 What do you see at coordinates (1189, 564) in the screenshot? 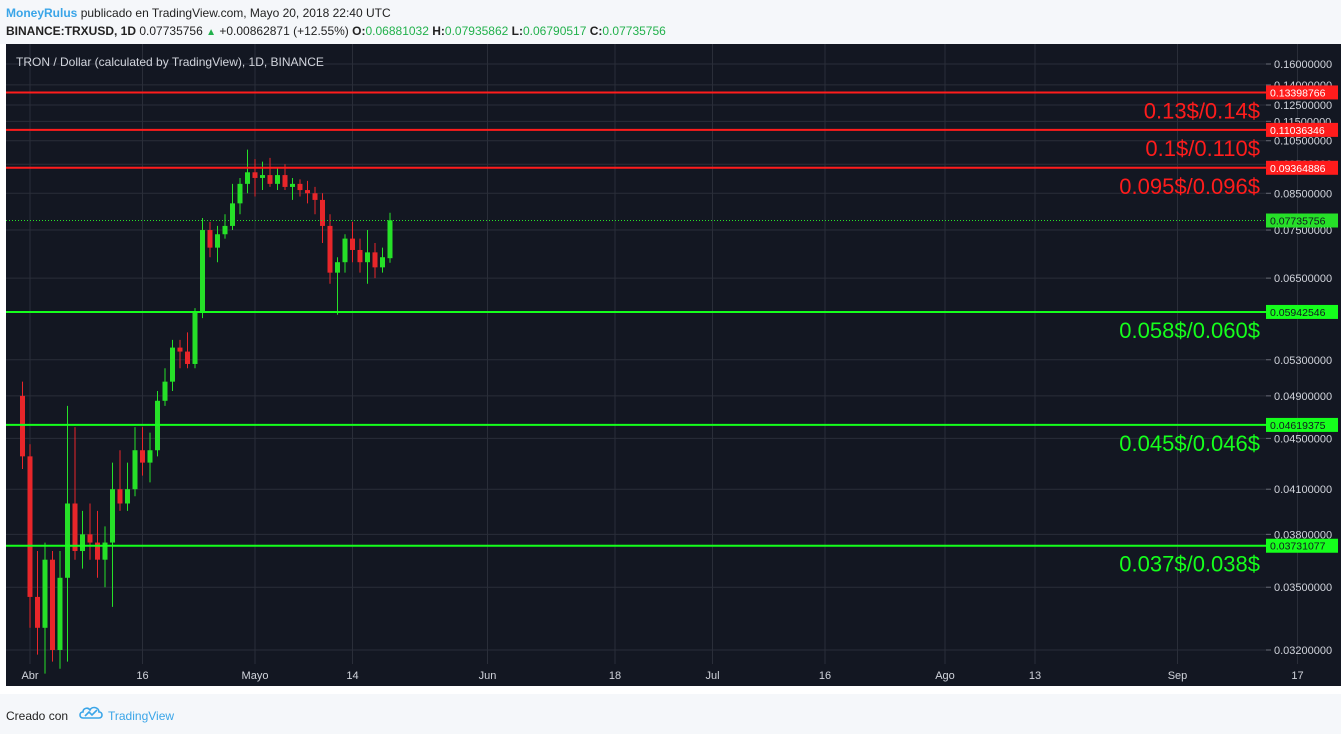
I see `level-zone-label: 0.037$/0.038$` at bounding box center [1189, 564].